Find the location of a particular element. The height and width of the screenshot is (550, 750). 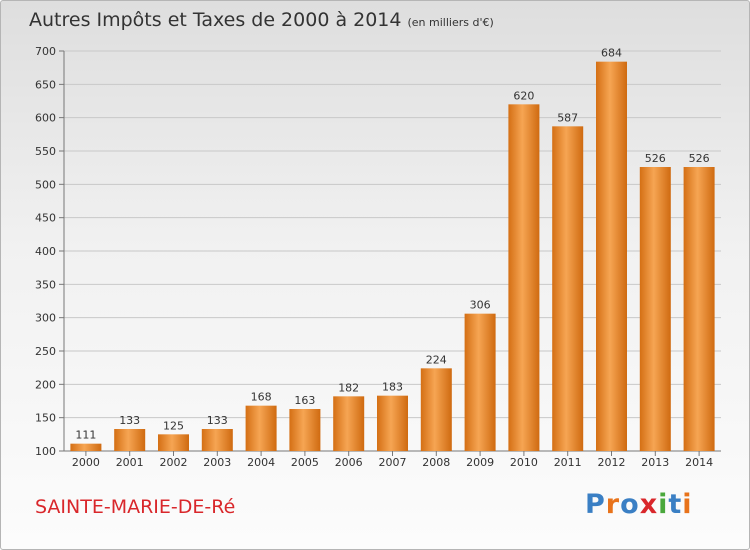

data-label: 684 is located at coordinates (611, 53).